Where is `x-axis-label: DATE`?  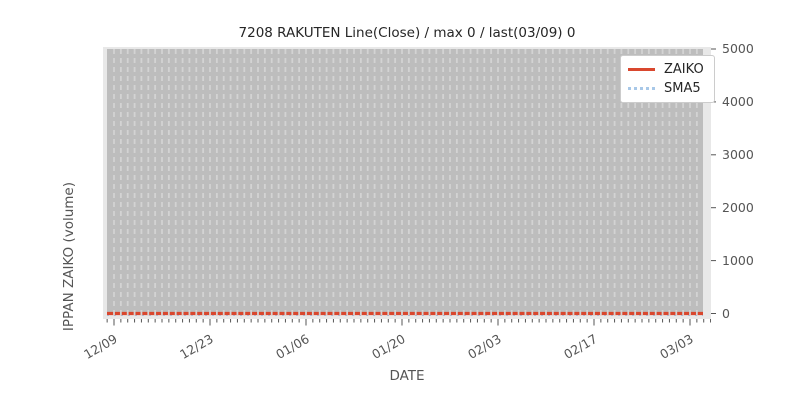 x-axis-label: DATE is located at coordinates (407, 376).